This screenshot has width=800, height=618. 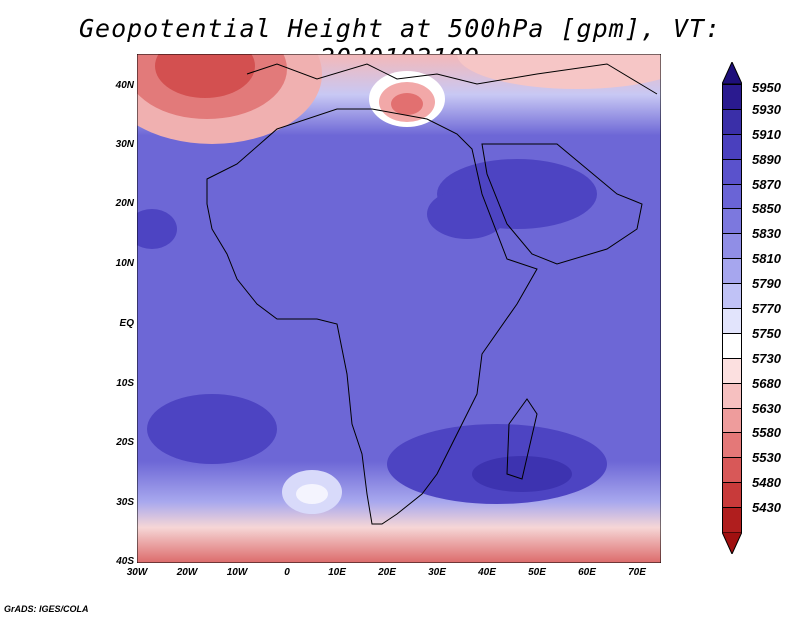 What do you see at coordinates (766, 184) in the screenshot?
I see `colorbar-level-label: 5870` at bounding box center [766, 184].